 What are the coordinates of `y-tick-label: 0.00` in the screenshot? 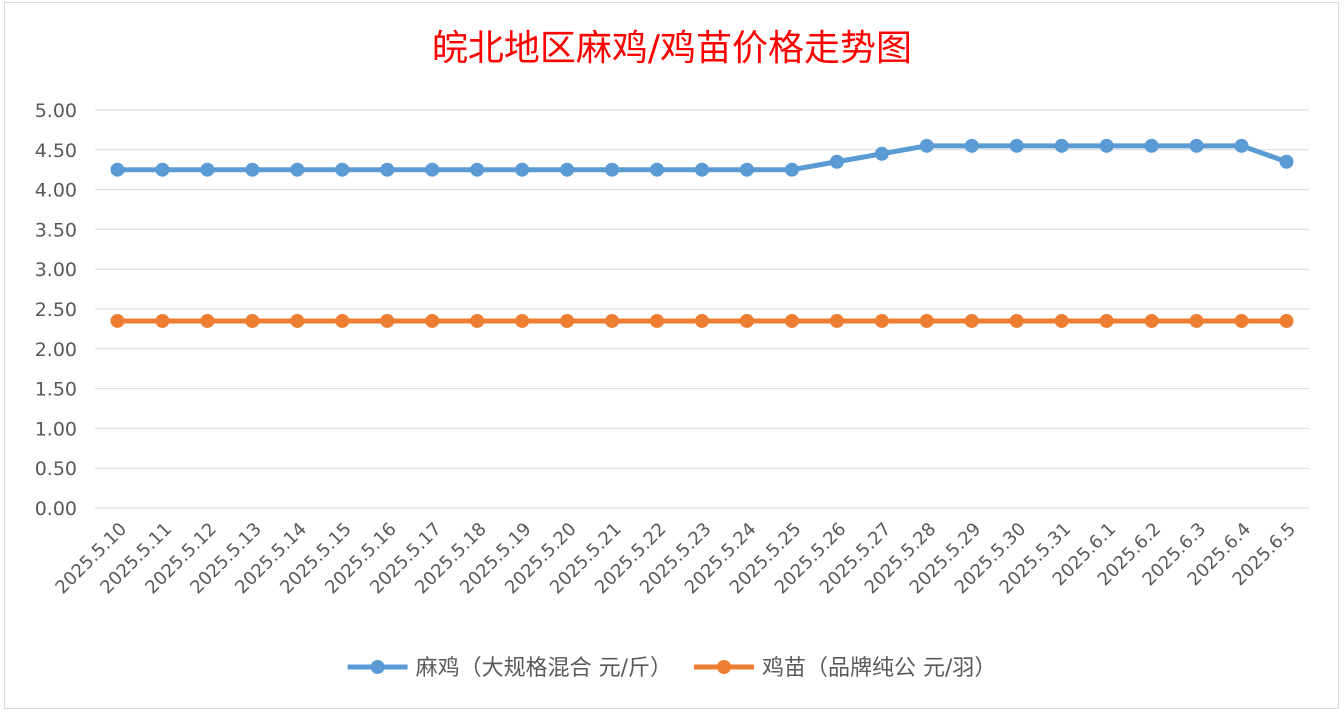 It's located at (56, 509).